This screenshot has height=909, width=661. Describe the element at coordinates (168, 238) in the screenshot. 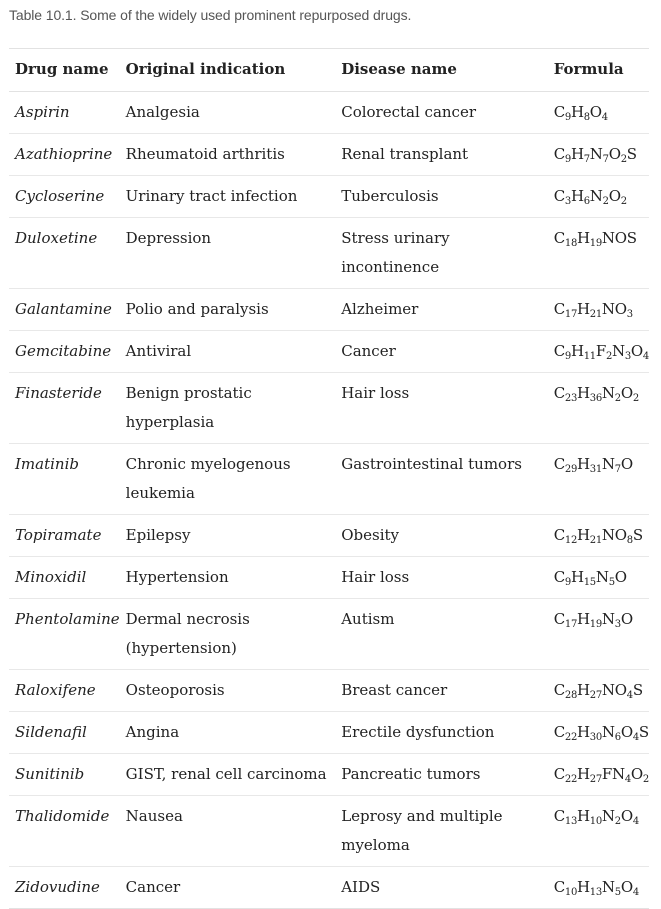

I see `original-indication-cell: Depression` at that location.